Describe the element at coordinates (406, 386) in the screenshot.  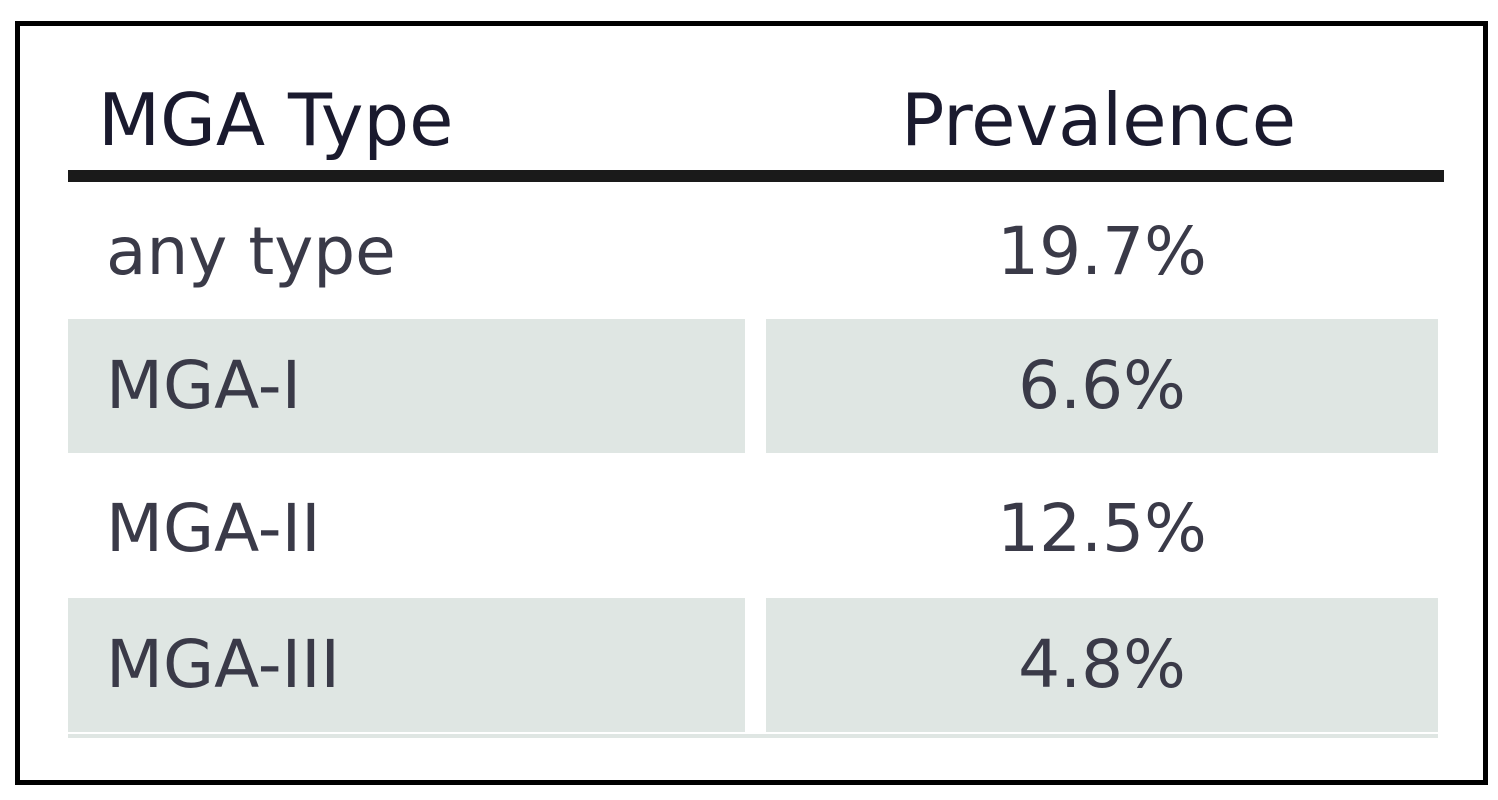
I see `cell-mga-type: MGA-I` at that location.